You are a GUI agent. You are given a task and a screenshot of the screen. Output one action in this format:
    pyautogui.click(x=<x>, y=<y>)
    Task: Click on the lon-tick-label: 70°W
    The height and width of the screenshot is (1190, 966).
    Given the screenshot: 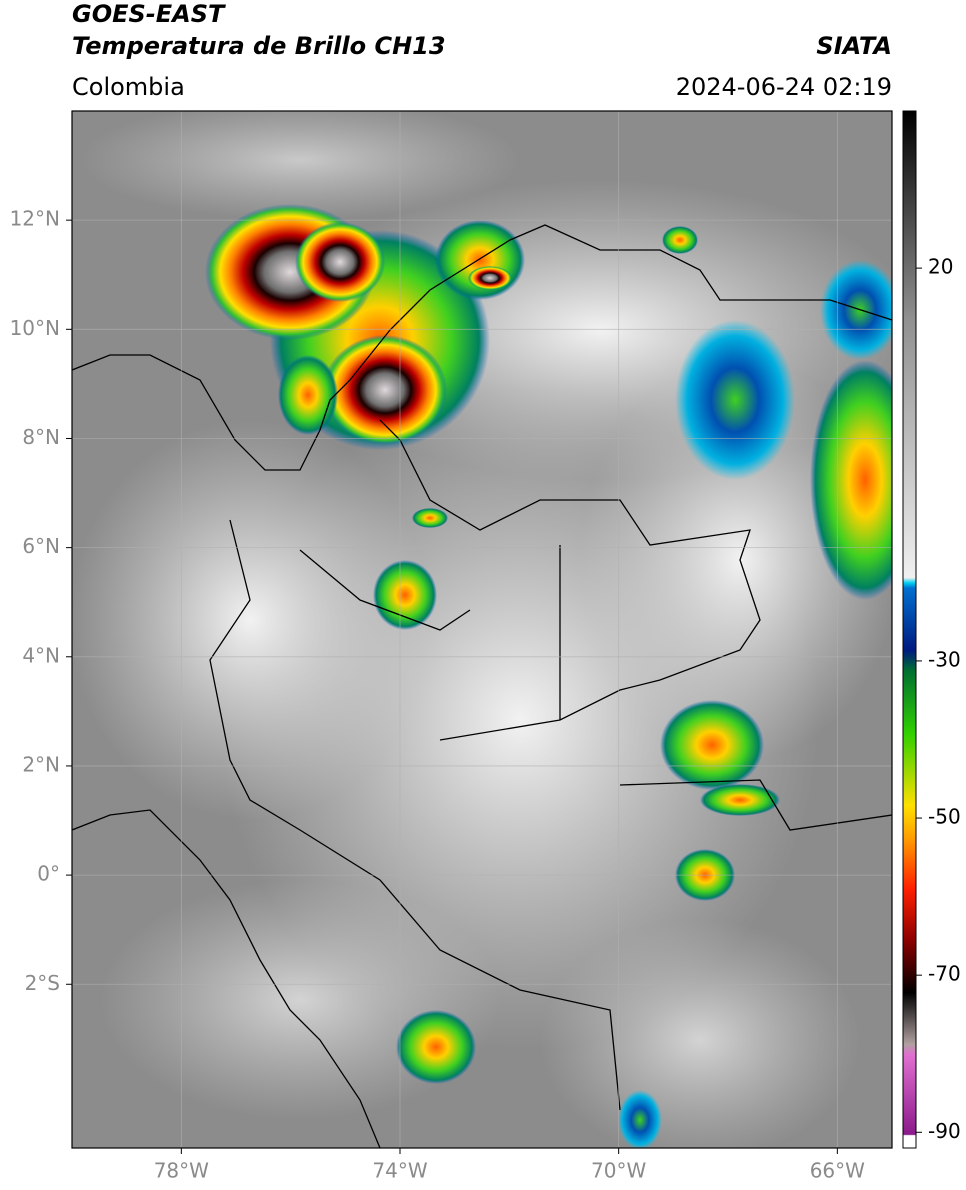 What is the action you would take?
    pyautogui.click(x=618, y=1171)
    